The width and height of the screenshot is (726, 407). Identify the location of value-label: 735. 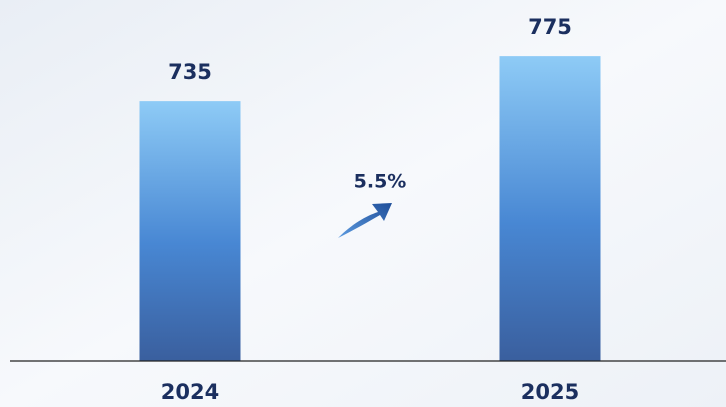
(190, 72).